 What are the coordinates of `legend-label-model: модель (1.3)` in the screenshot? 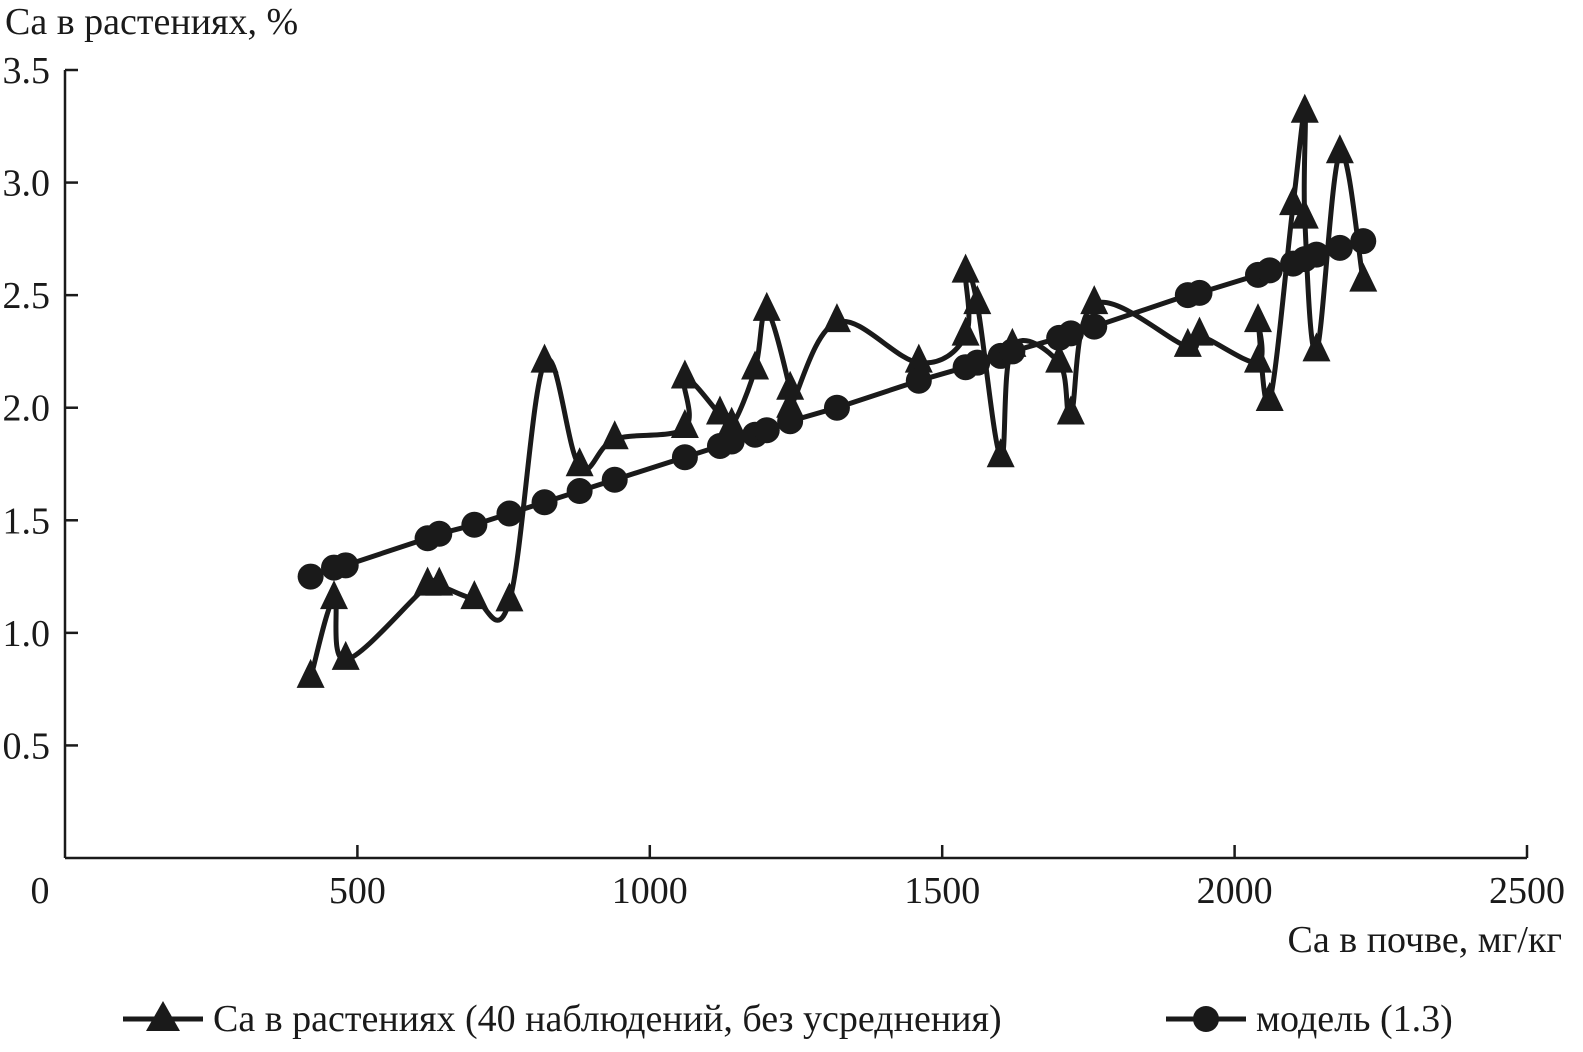 It's located at (1354, 1019).